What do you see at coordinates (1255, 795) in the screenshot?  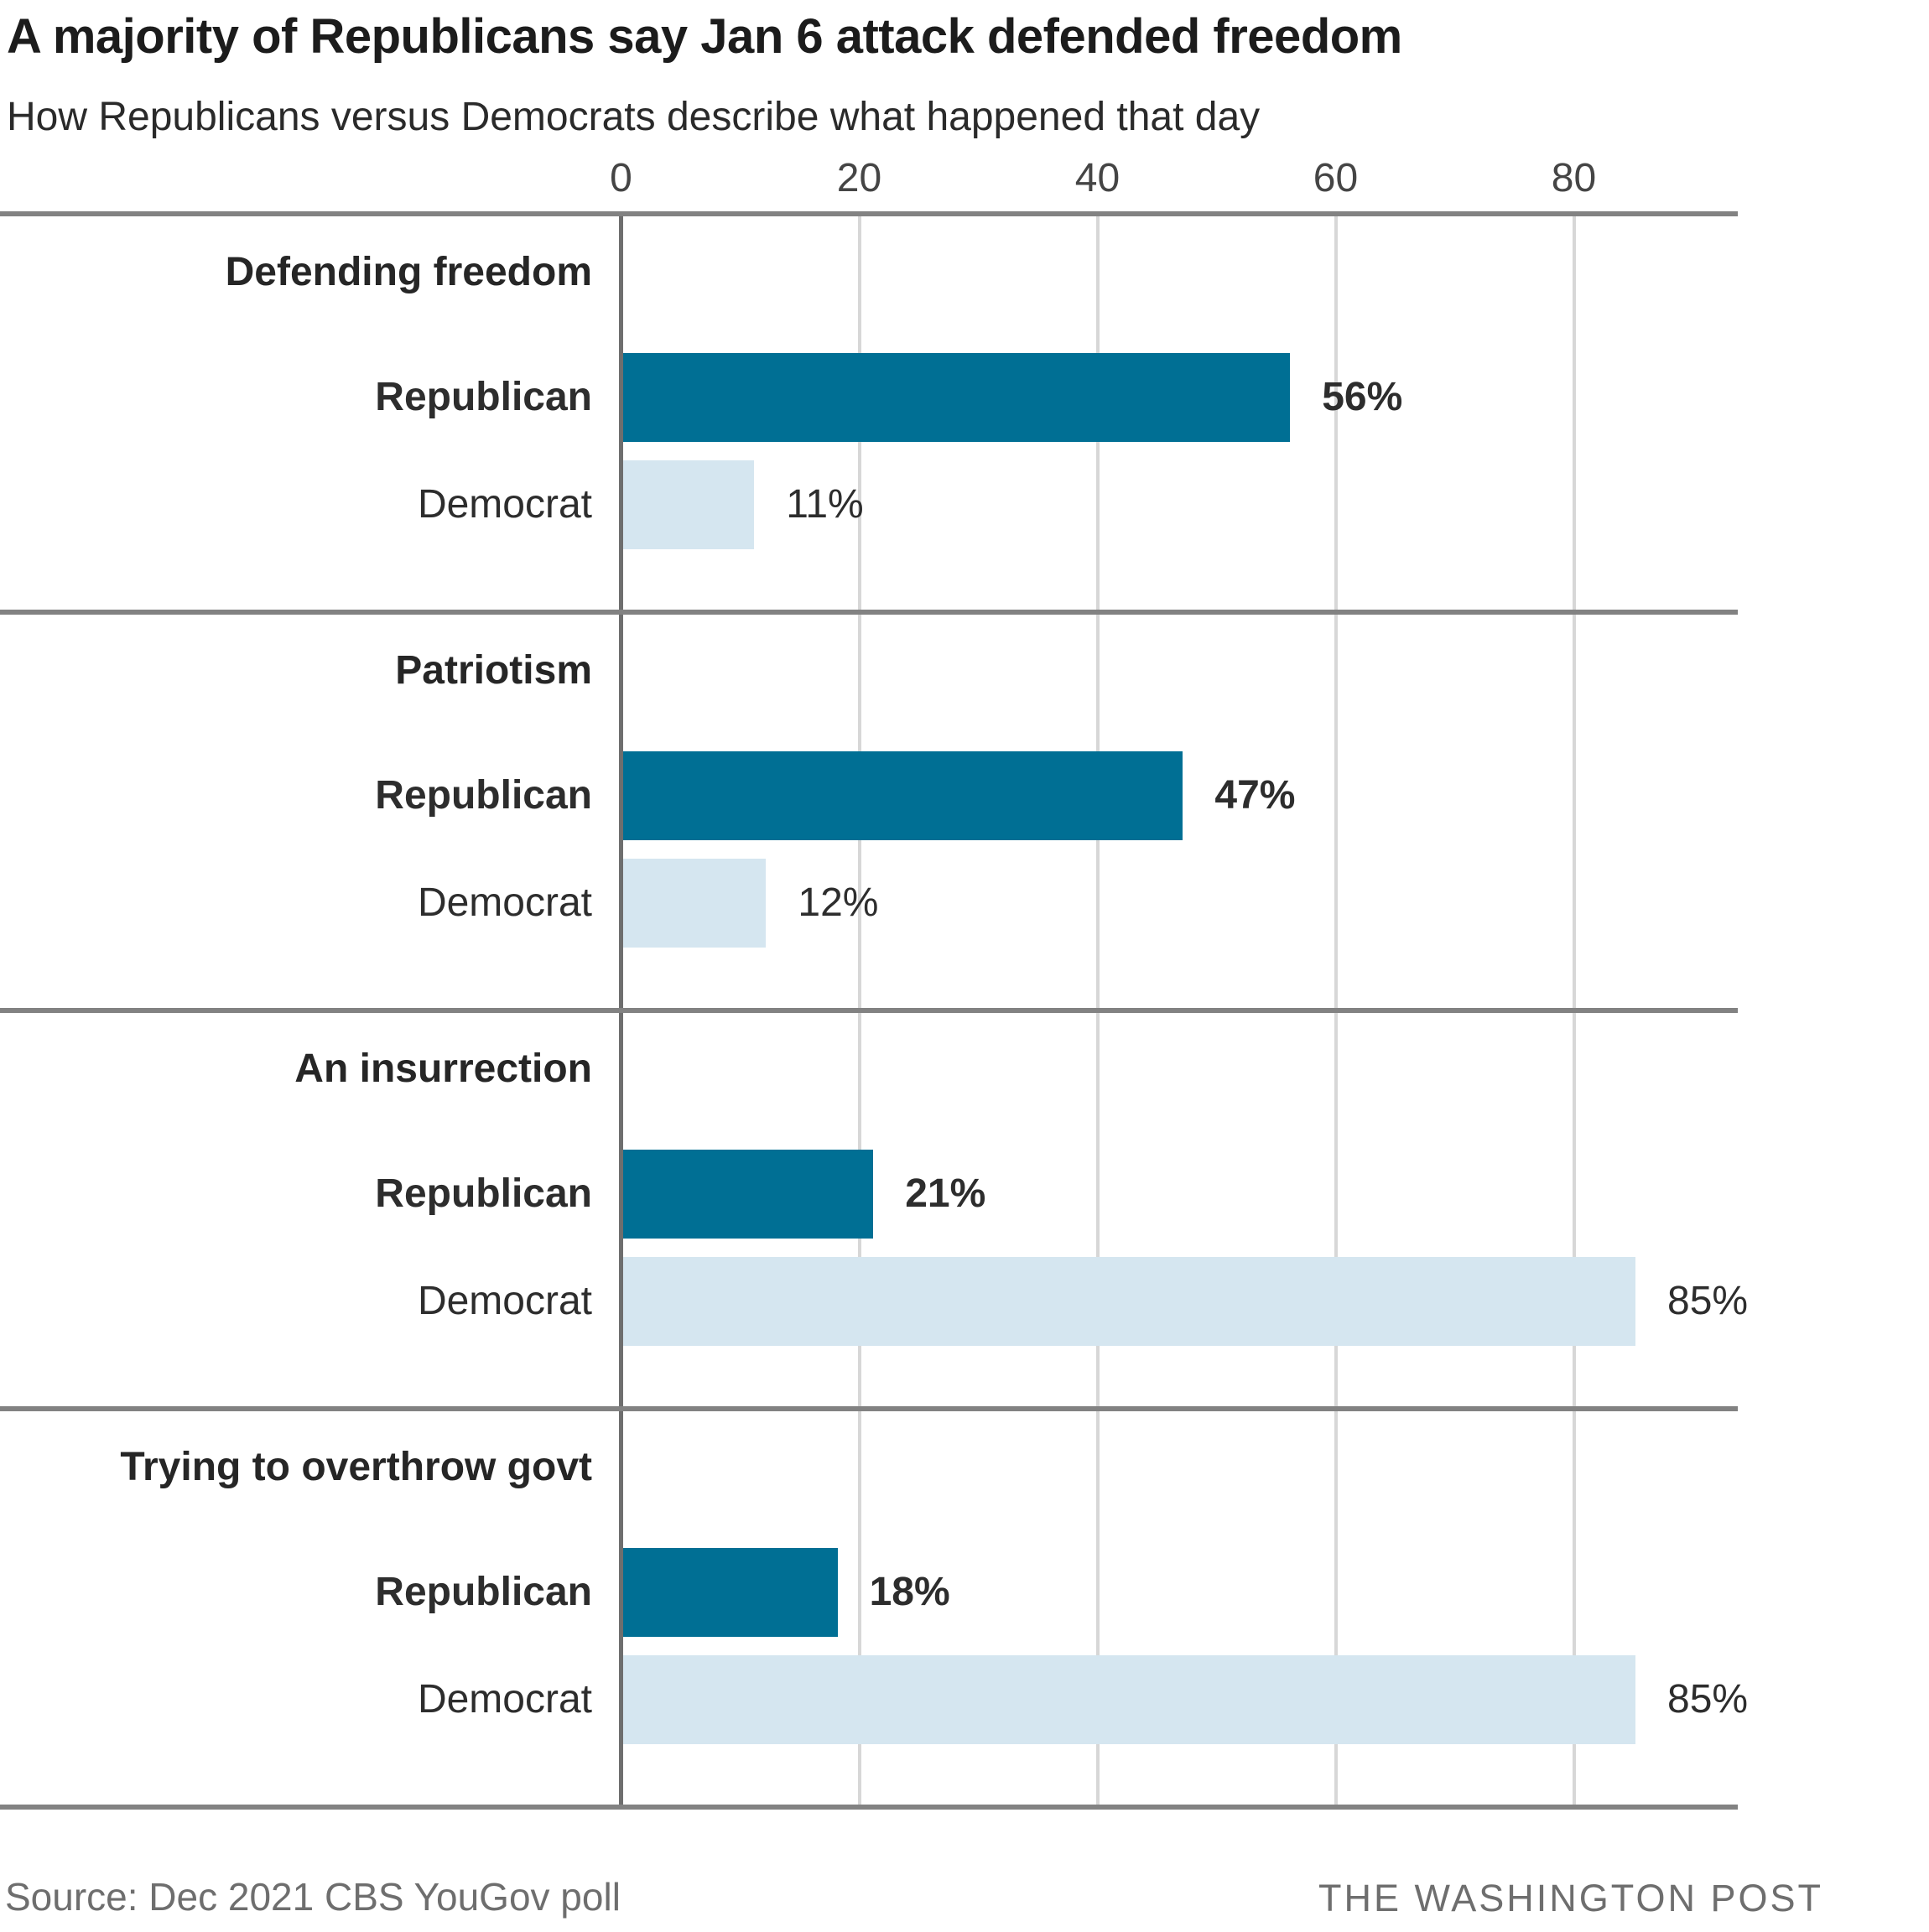 I see `republican-value-label: 47%` at bounding box center [1255, 795].